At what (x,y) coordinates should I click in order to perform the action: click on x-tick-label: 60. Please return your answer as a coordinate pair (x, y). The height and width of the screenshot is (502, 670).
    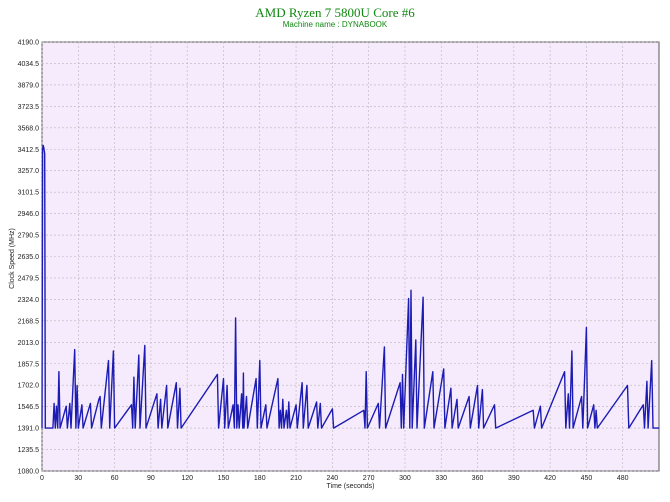
    Looking at the image, I should click on (115, 478).